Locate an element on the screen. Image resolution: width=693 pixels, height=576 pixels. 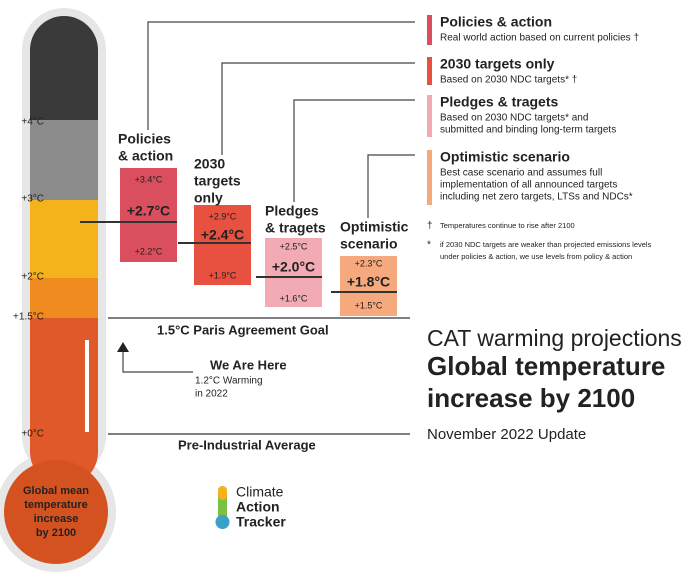
scenario-label: scenario is located at coordinates (369, 244).